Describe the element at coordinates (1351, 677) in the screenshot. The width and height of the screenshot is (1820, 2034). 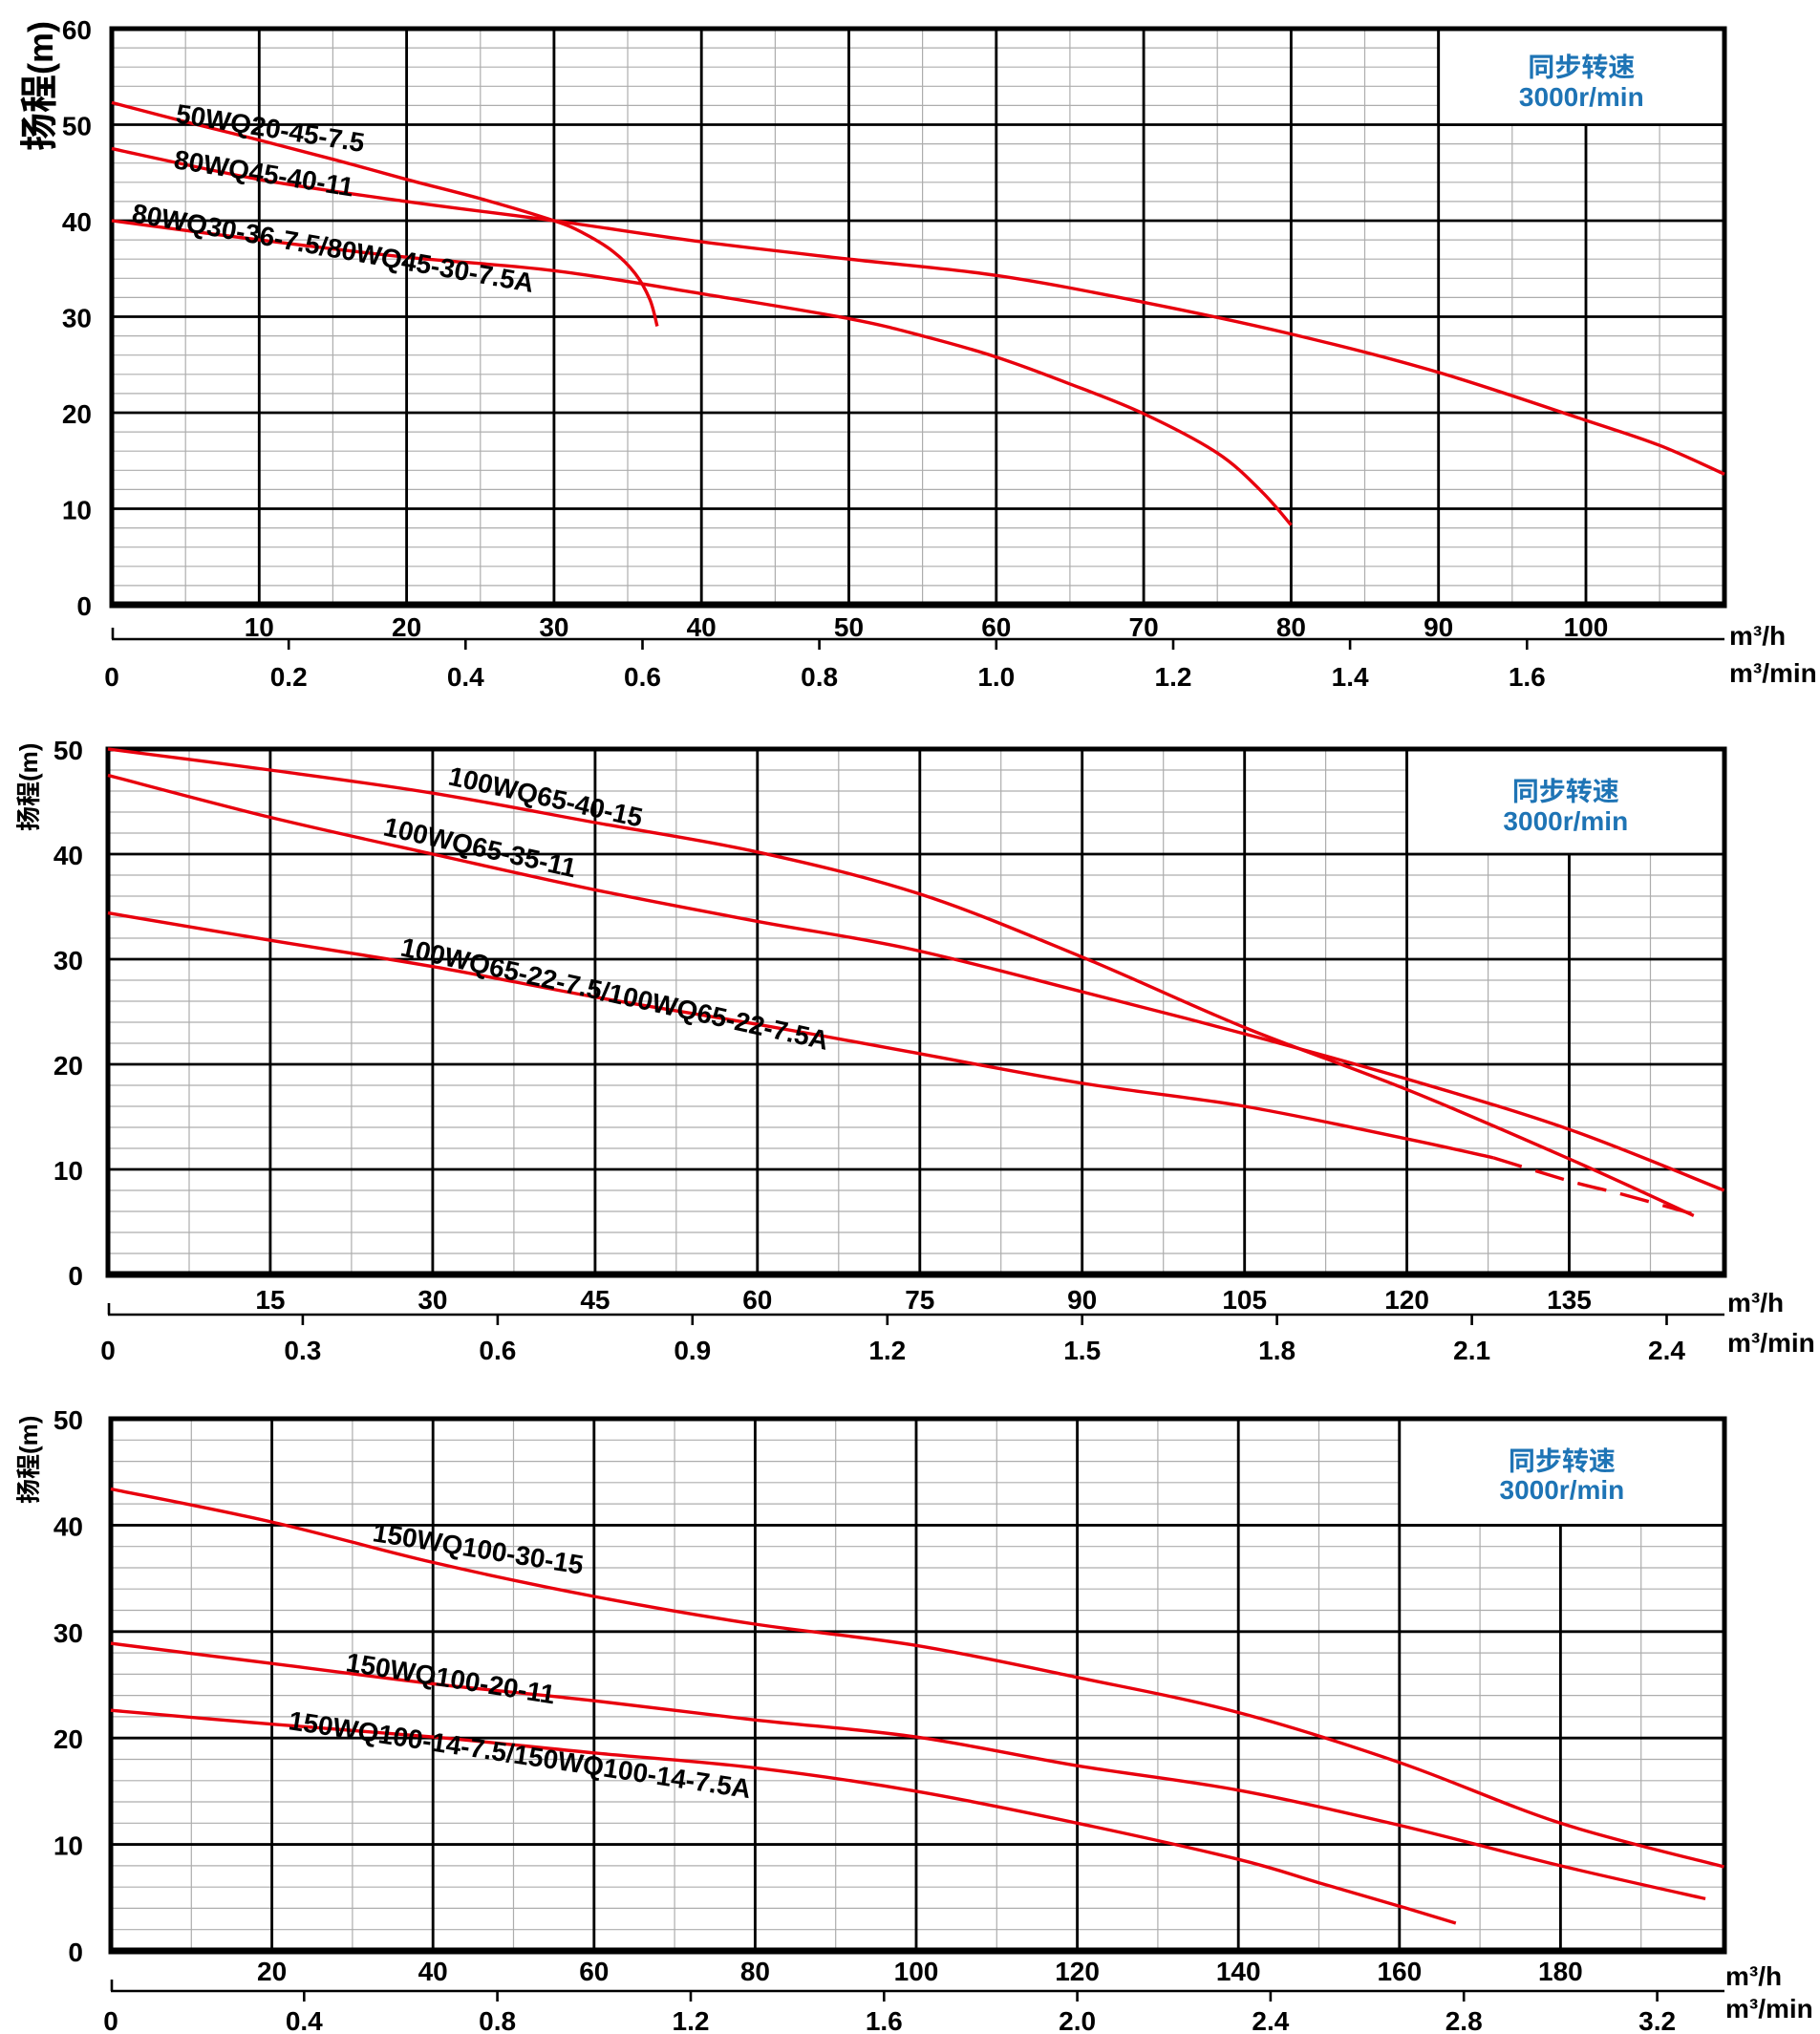
I see `svg-text: 1.4` at that location.